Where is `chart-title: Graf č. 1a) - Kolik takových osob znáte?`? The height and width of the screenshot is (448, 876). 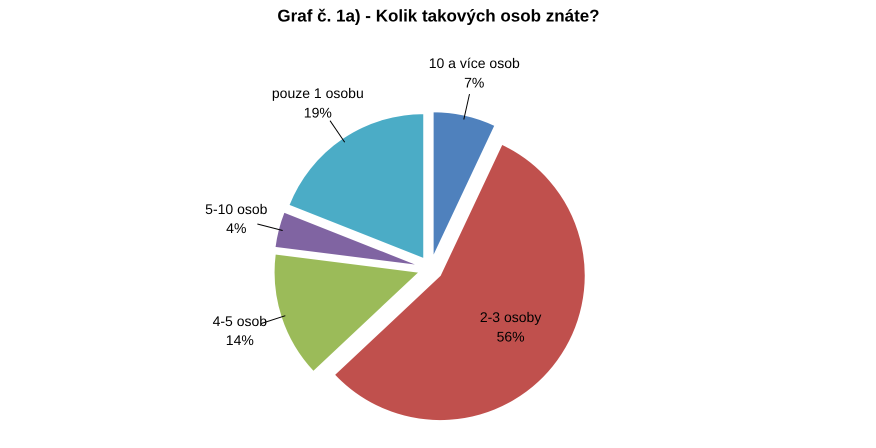 chart-title: Graf č. 1a) - Kolik takových osob znáte? is located at coordinates (438, 16).